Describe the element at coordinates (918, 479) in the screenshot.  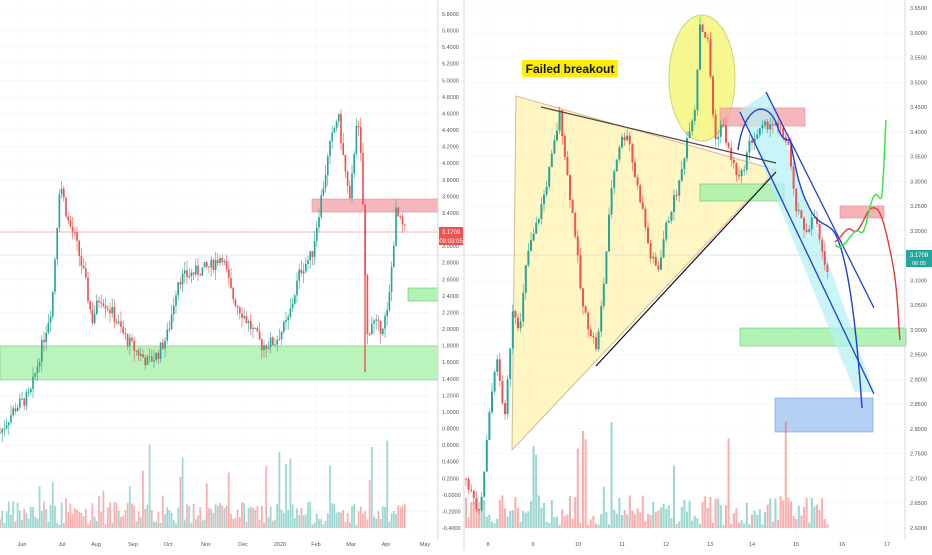
I see `right-y-tick-label: 2.7000` at that location.